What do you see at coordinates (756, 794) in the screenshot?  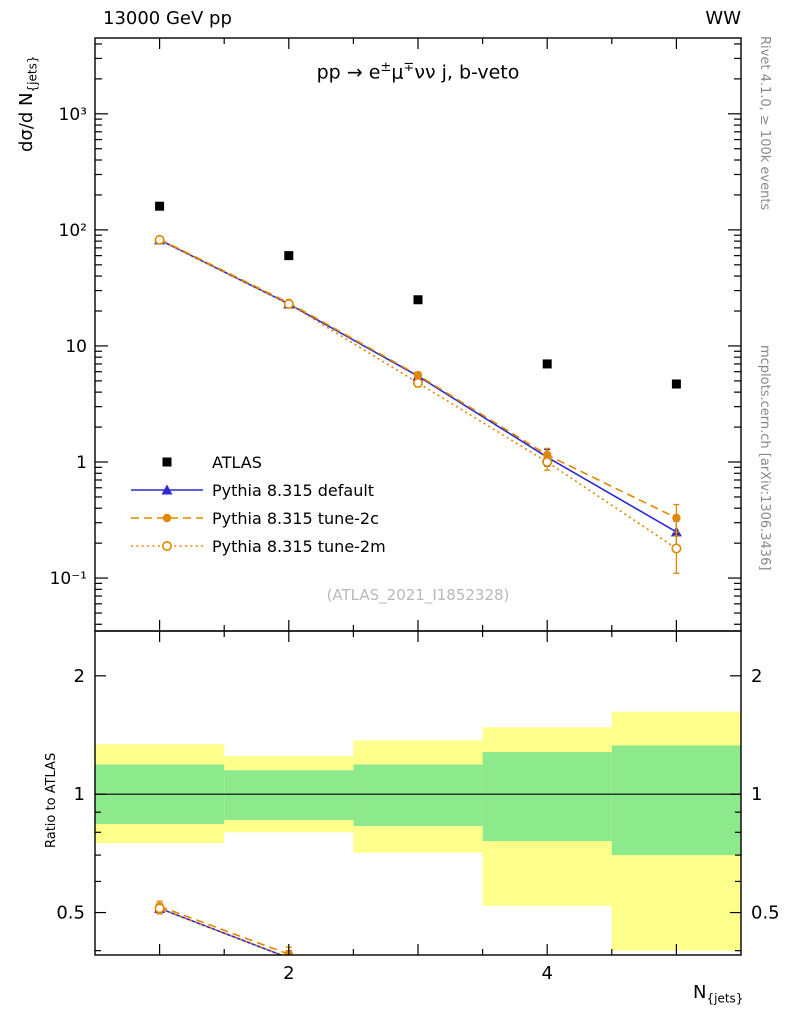 I see `ratio-y-tick-label-right: 1` at bounding box center [756, 794].